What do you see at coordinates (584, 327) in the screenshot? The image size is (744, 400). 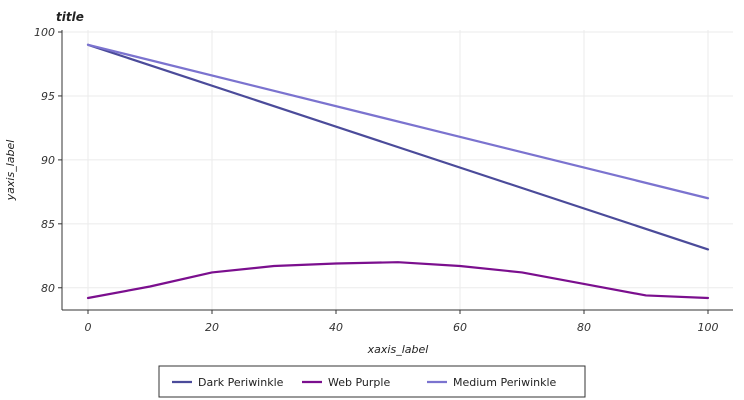 I see `x-tick-label: 80` at bounding box center [584, 327].